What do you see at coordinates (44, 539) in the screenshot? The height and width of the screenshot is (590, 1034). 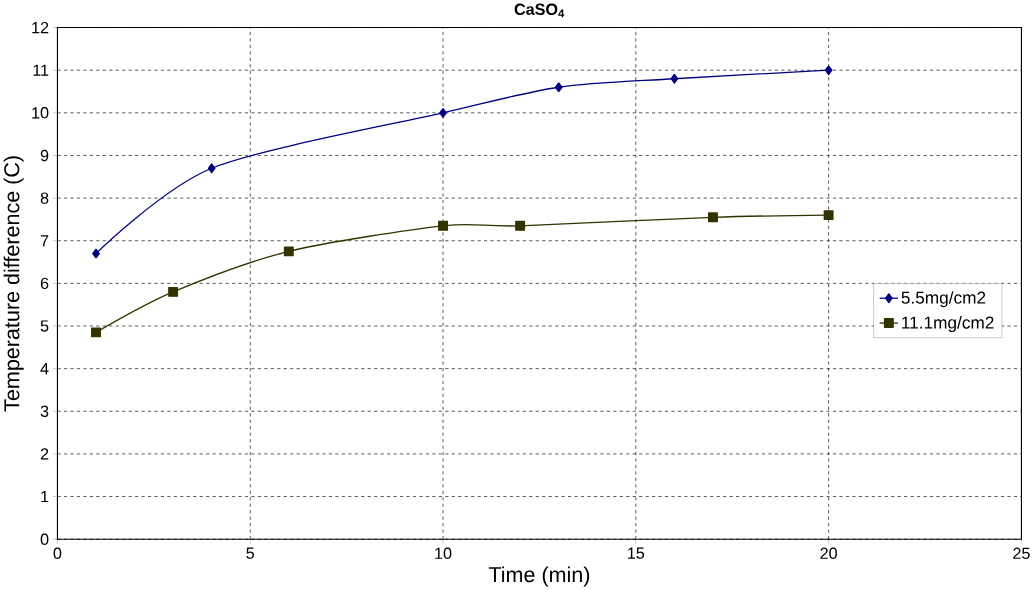 I see `y-tick-label: 0` at bounding box center [44, 539].